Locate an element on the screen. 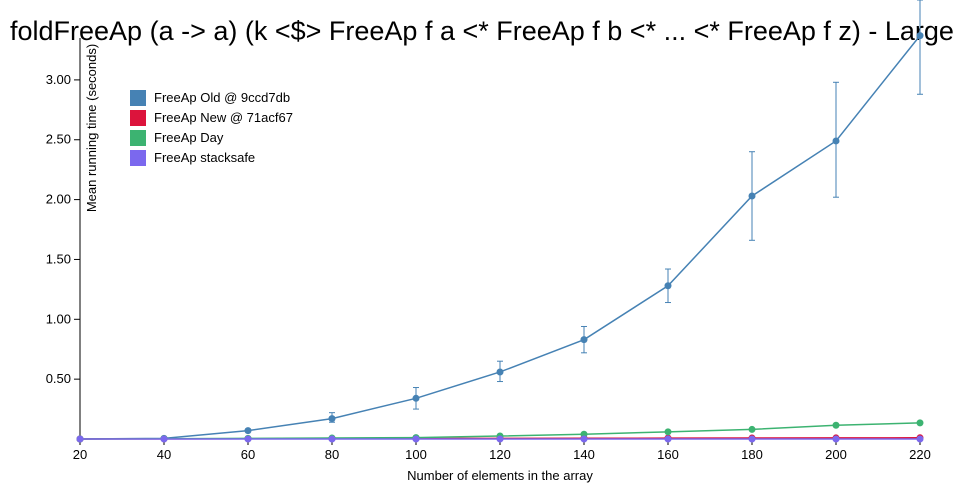 The image size is (960, 500). x-tick-label: 80 is located at coordinates (332, 454).